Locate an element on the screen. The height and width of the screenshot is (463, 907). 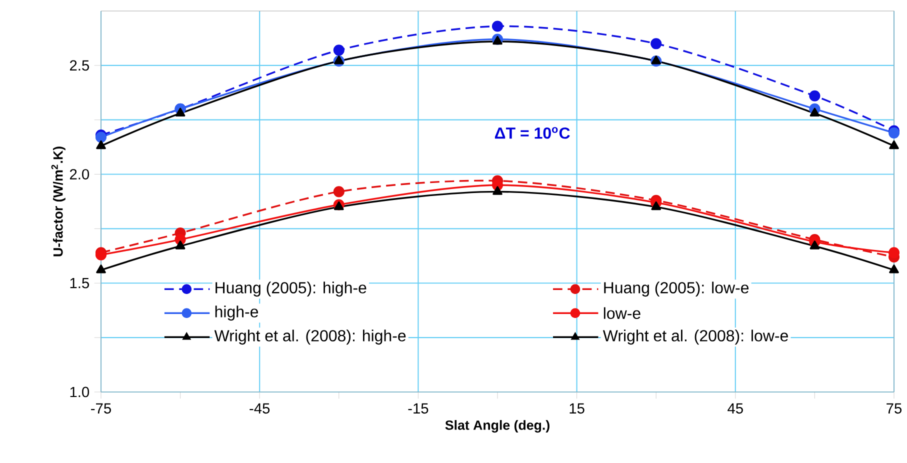
y-tick-label: 1.5 is located at coordinates (79, 283).